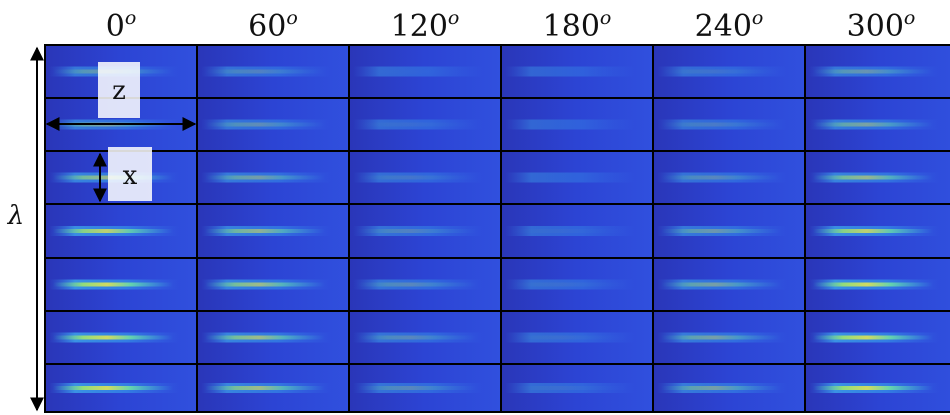 The height and width of the screenshot is (415, 950). Describe the element at coordinates (267, 26) in the screenshot. I see `header-value: 60` at that location.